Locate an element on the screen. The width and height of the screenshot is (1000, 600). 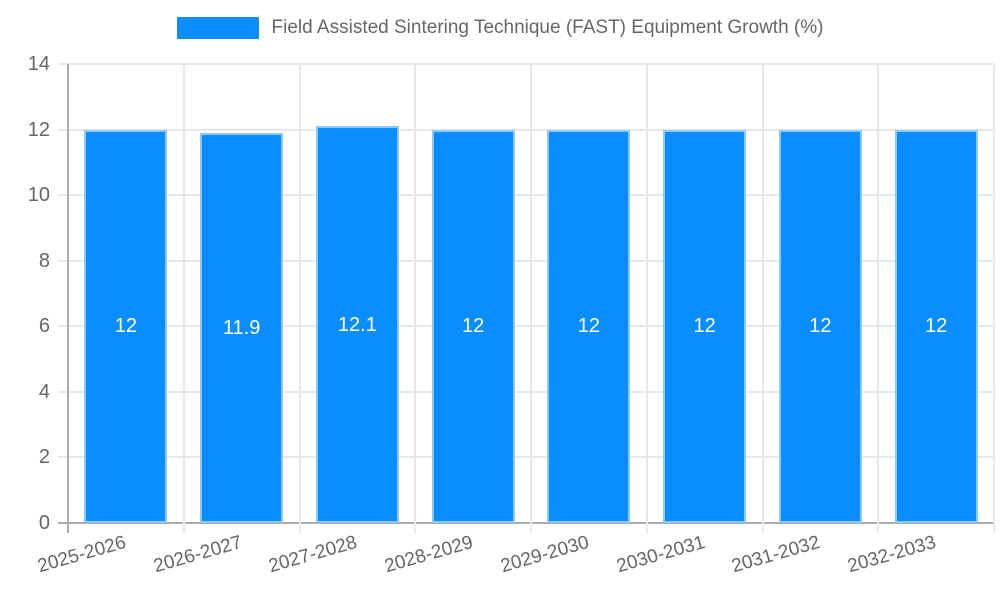
x-axis-tick-label: 2025-2026 is located at coordinates (82, 554).